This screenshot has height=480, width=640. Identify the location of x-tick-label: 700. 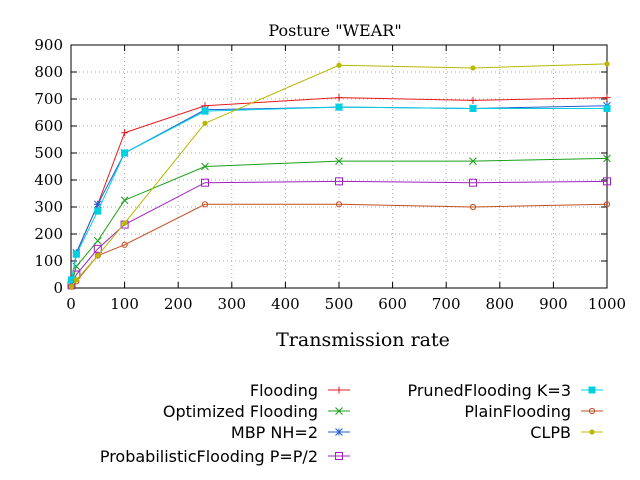
(446, 304).